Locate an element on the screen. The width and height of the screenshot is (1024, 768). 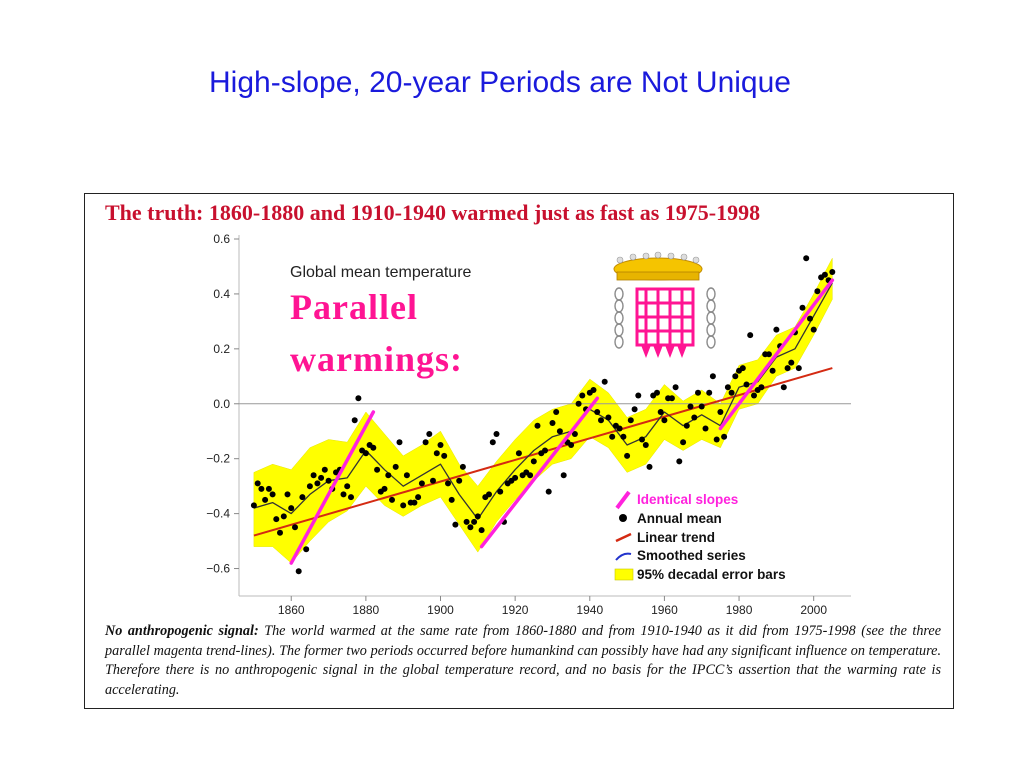
y-tick-label: 0.0 is located at coordinates (221, 404).